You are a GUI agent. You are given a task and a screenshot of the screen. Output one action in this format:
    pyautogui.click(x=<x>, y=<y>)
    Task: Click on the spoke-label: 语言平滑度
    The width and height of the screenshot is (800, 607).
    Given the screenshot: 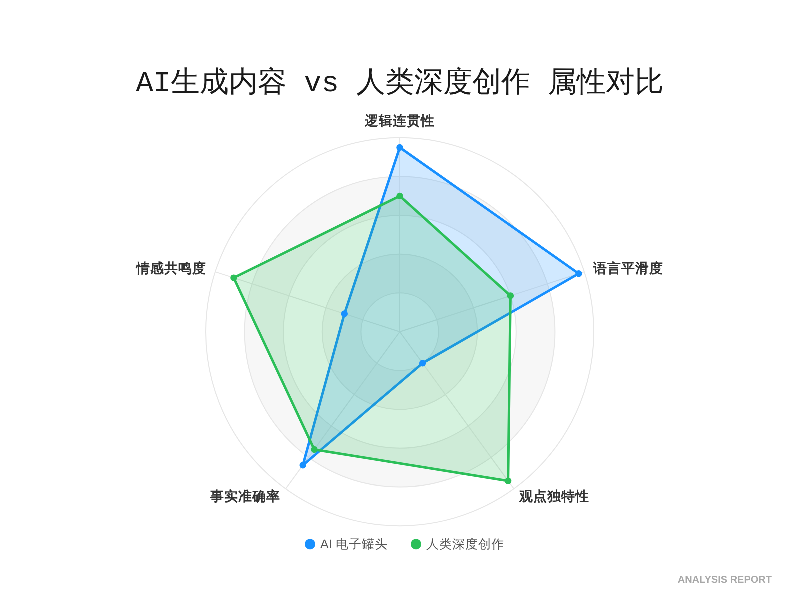 What is the action you would take?
    pyautogui.click(x=628, y=268)
    